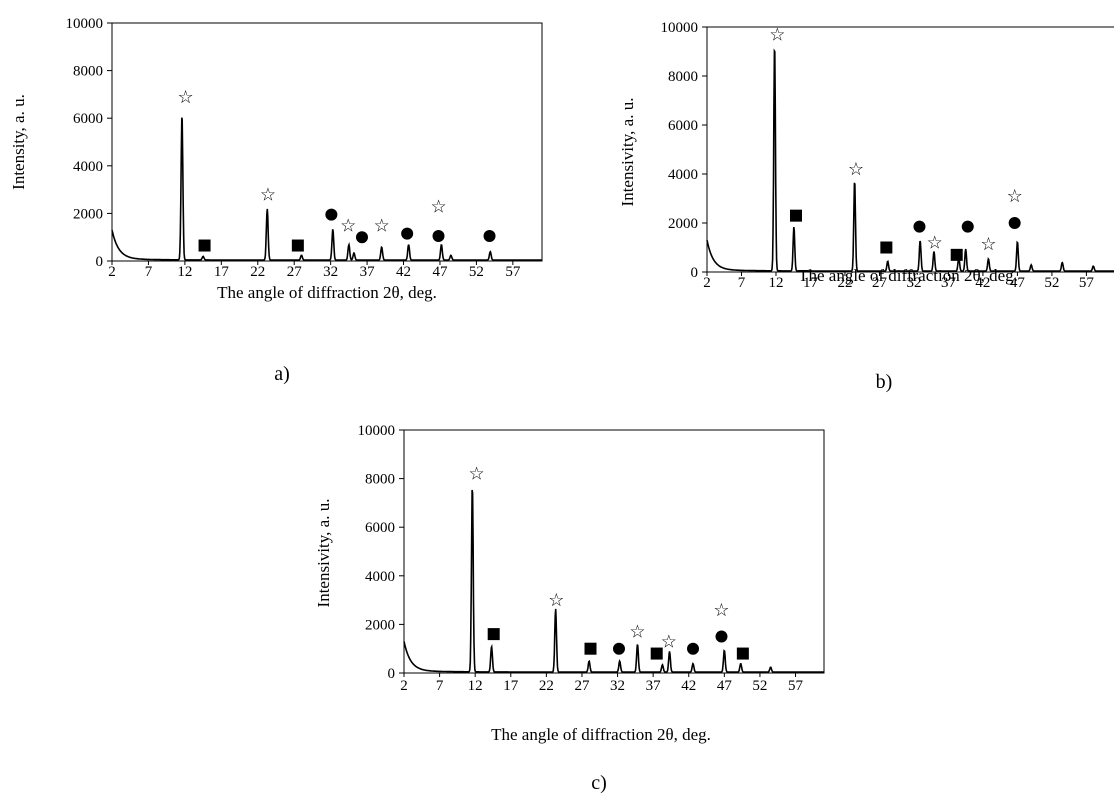 This screenshot has width=1114, height=796. What do you see at coordinates (775, 283) in the screenshot?
I see `x-tick-label: 12` at bounding box center [775, 283].